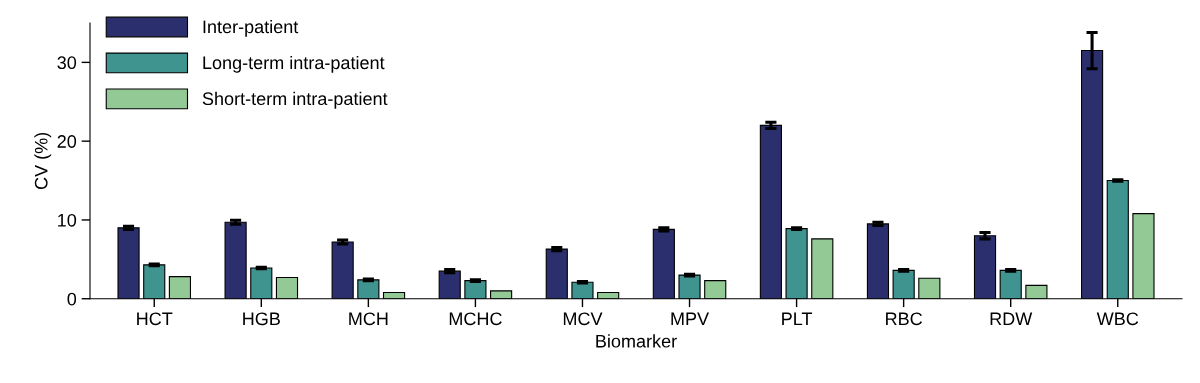 The image size is (1200, 383). What do you see at coordinates (475, 319) in the screenshot?
I see `x-tick-label: MCHC` at bounding box center [475, 319].